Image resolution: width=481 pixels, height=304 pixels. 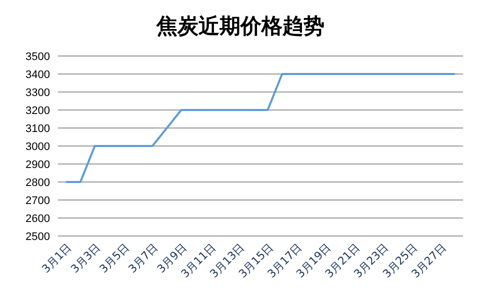 I want to click on y-tick-label: 3000, so click(x=38, y=146).